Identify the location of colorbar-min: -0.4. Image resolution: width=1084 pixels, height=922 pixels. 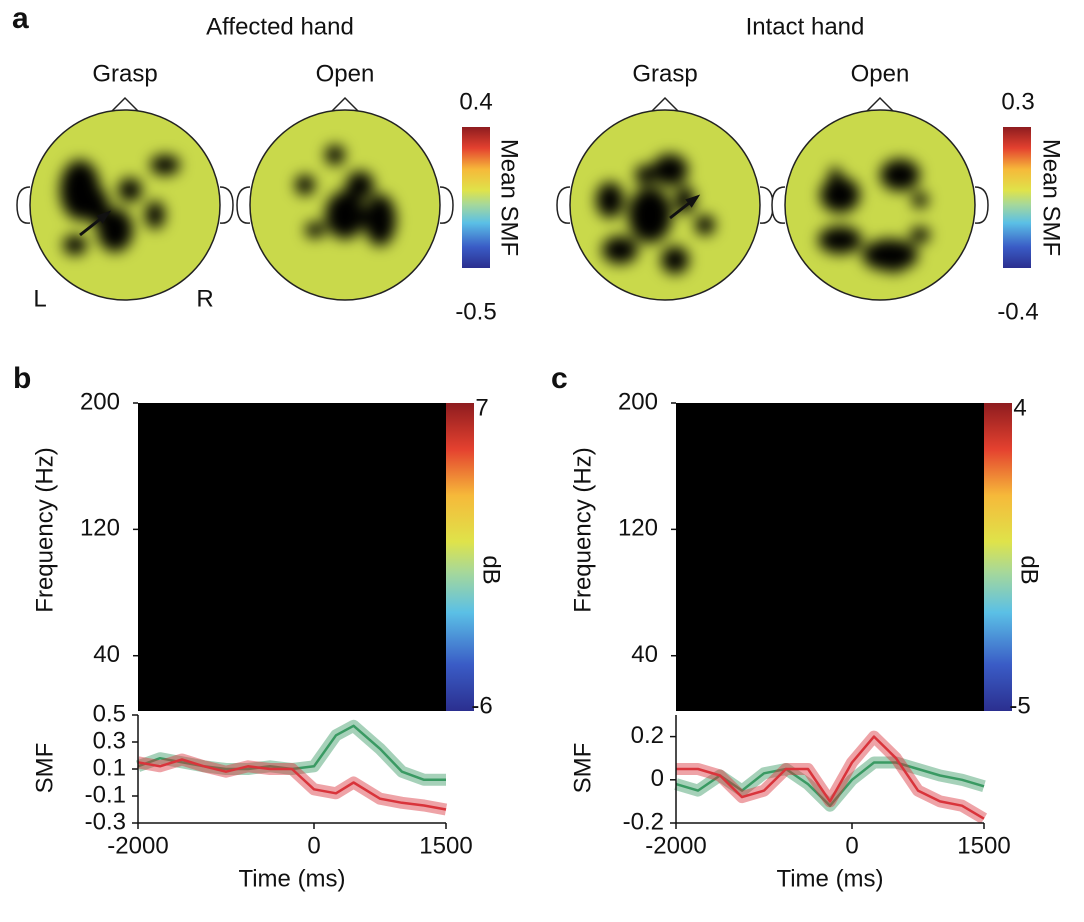
(1017, 311).